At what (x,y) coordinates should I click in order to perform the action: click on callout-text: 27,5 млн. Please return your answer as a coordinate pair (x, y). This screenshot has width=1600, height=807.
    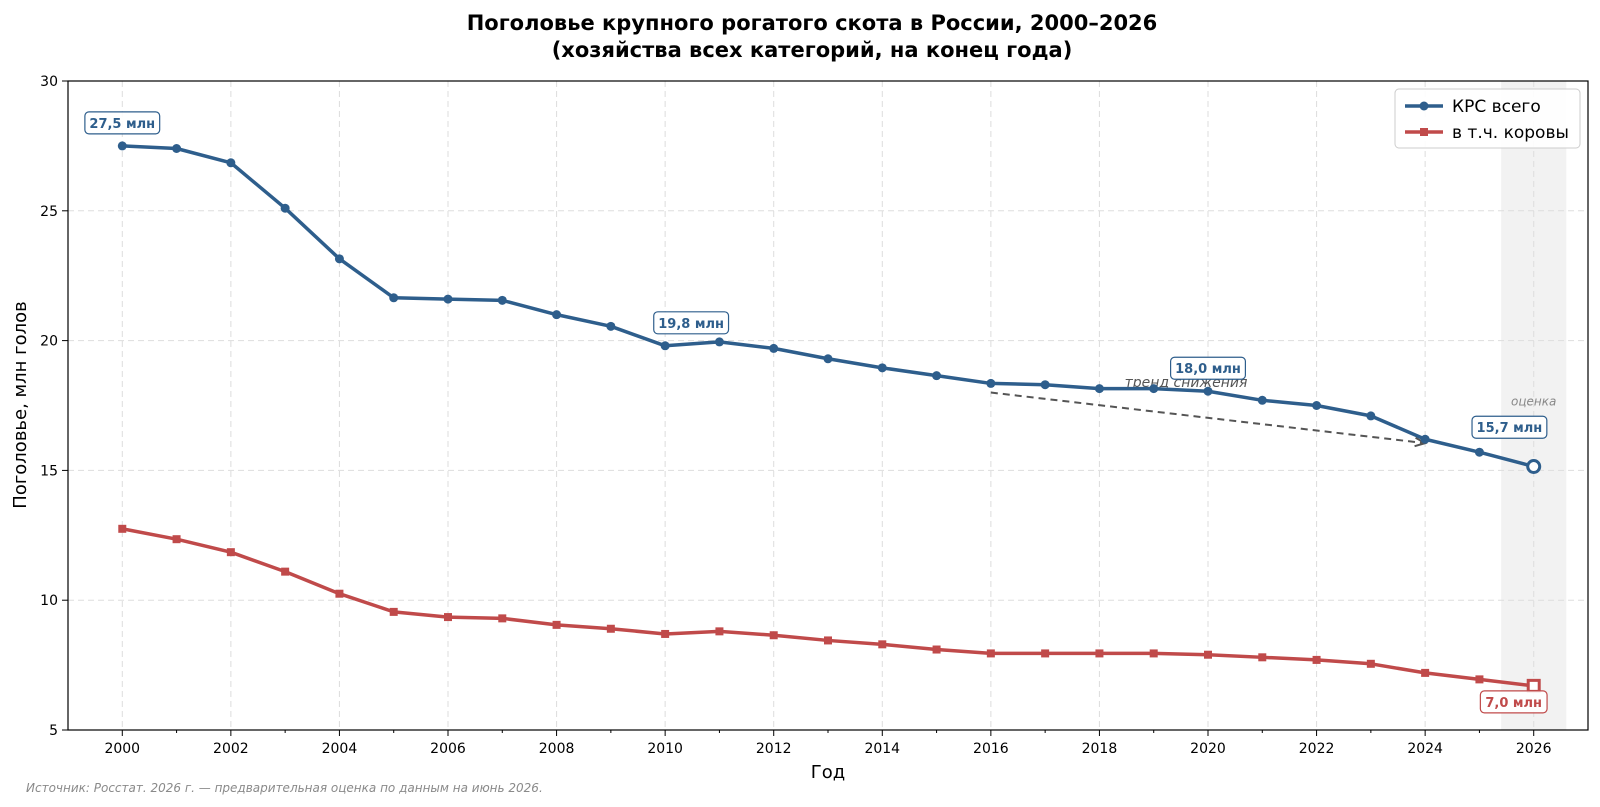
    Looking at the image, I should click on (122, 124).